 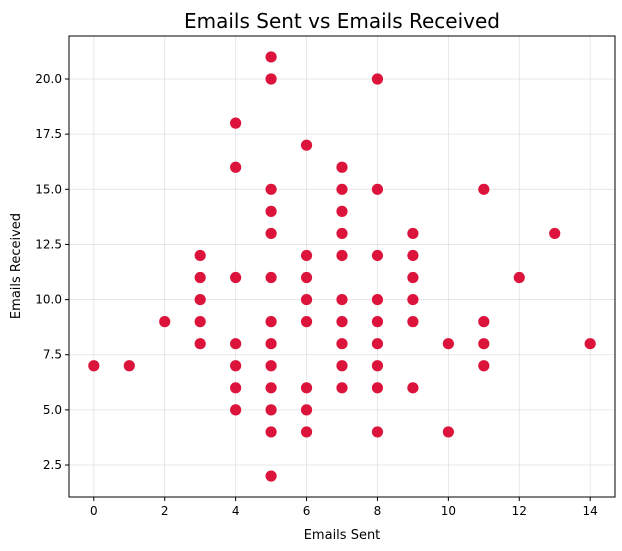 I want to click on y-tick-label: 20.0, so click(x=48, y=79).